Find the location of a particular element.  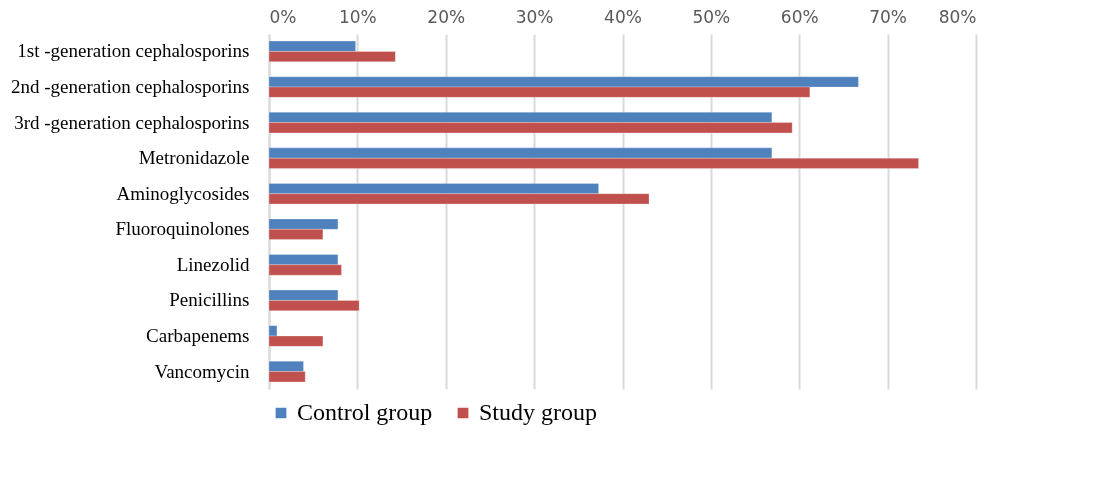

x-tick-label: 30% is located at coordinates (534, 16).